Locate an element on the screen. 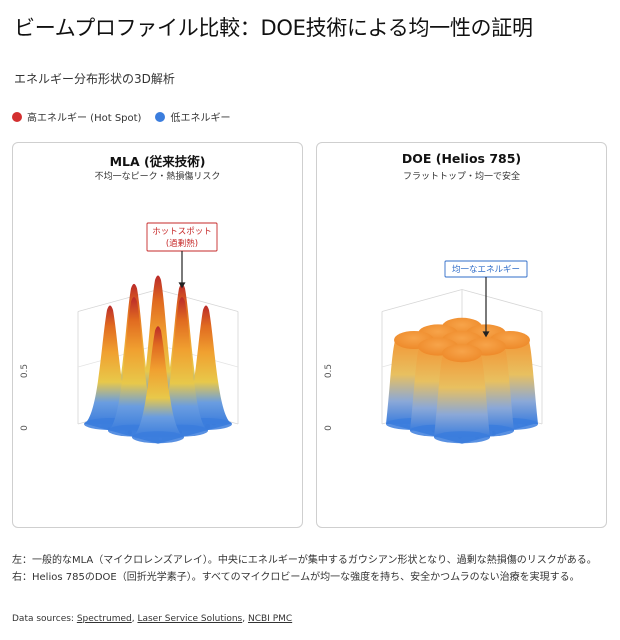 Image resolution: width=620 pixels, height=640 pixels. annotation-text: 均一なエネルギー is located at coordinates (486, 269).